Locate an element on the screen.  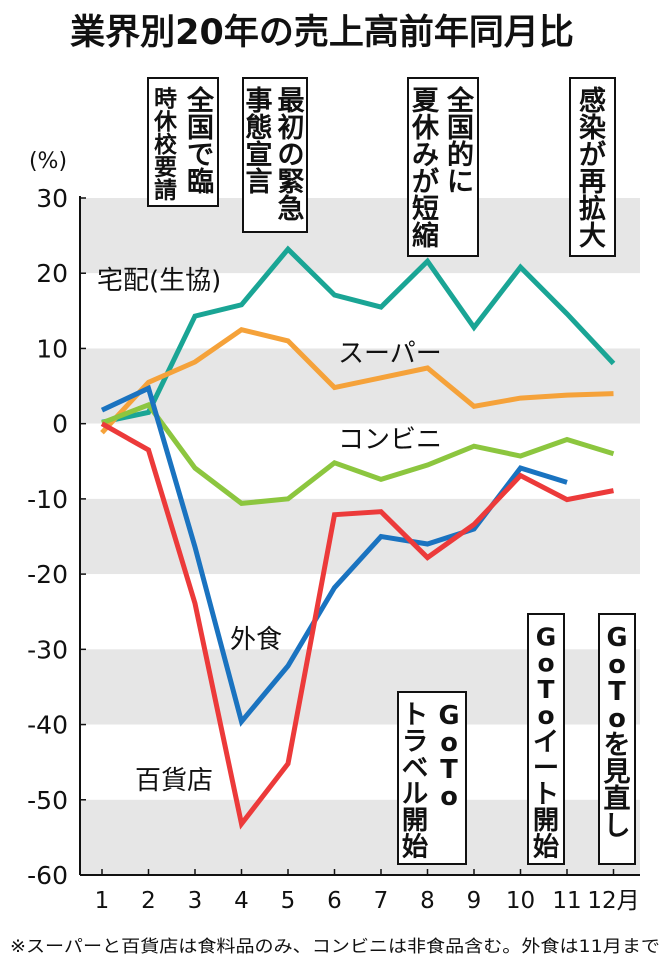
y-tick-label: -20 is located at coordinates (47, 574).